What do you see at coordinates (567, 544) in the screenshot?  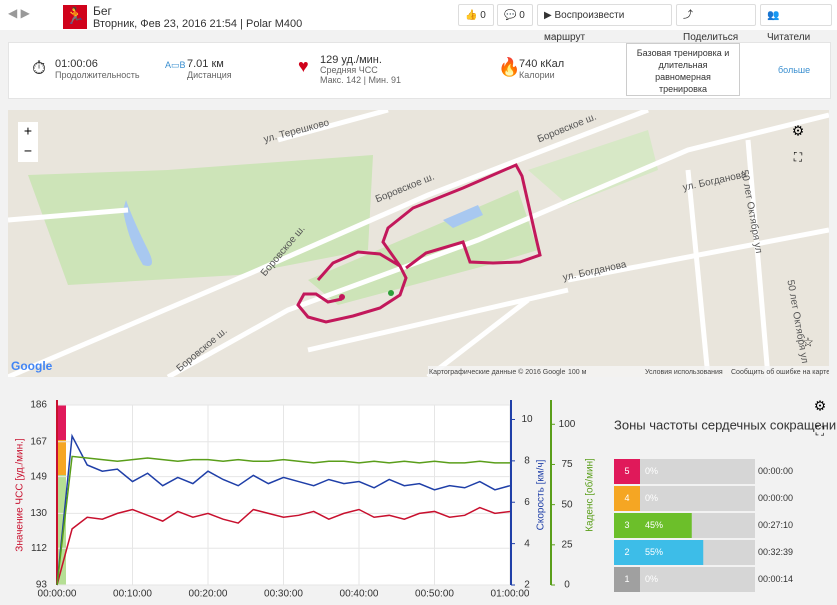 I see `y-tick-label: 25` at bounding box center [567, 544].